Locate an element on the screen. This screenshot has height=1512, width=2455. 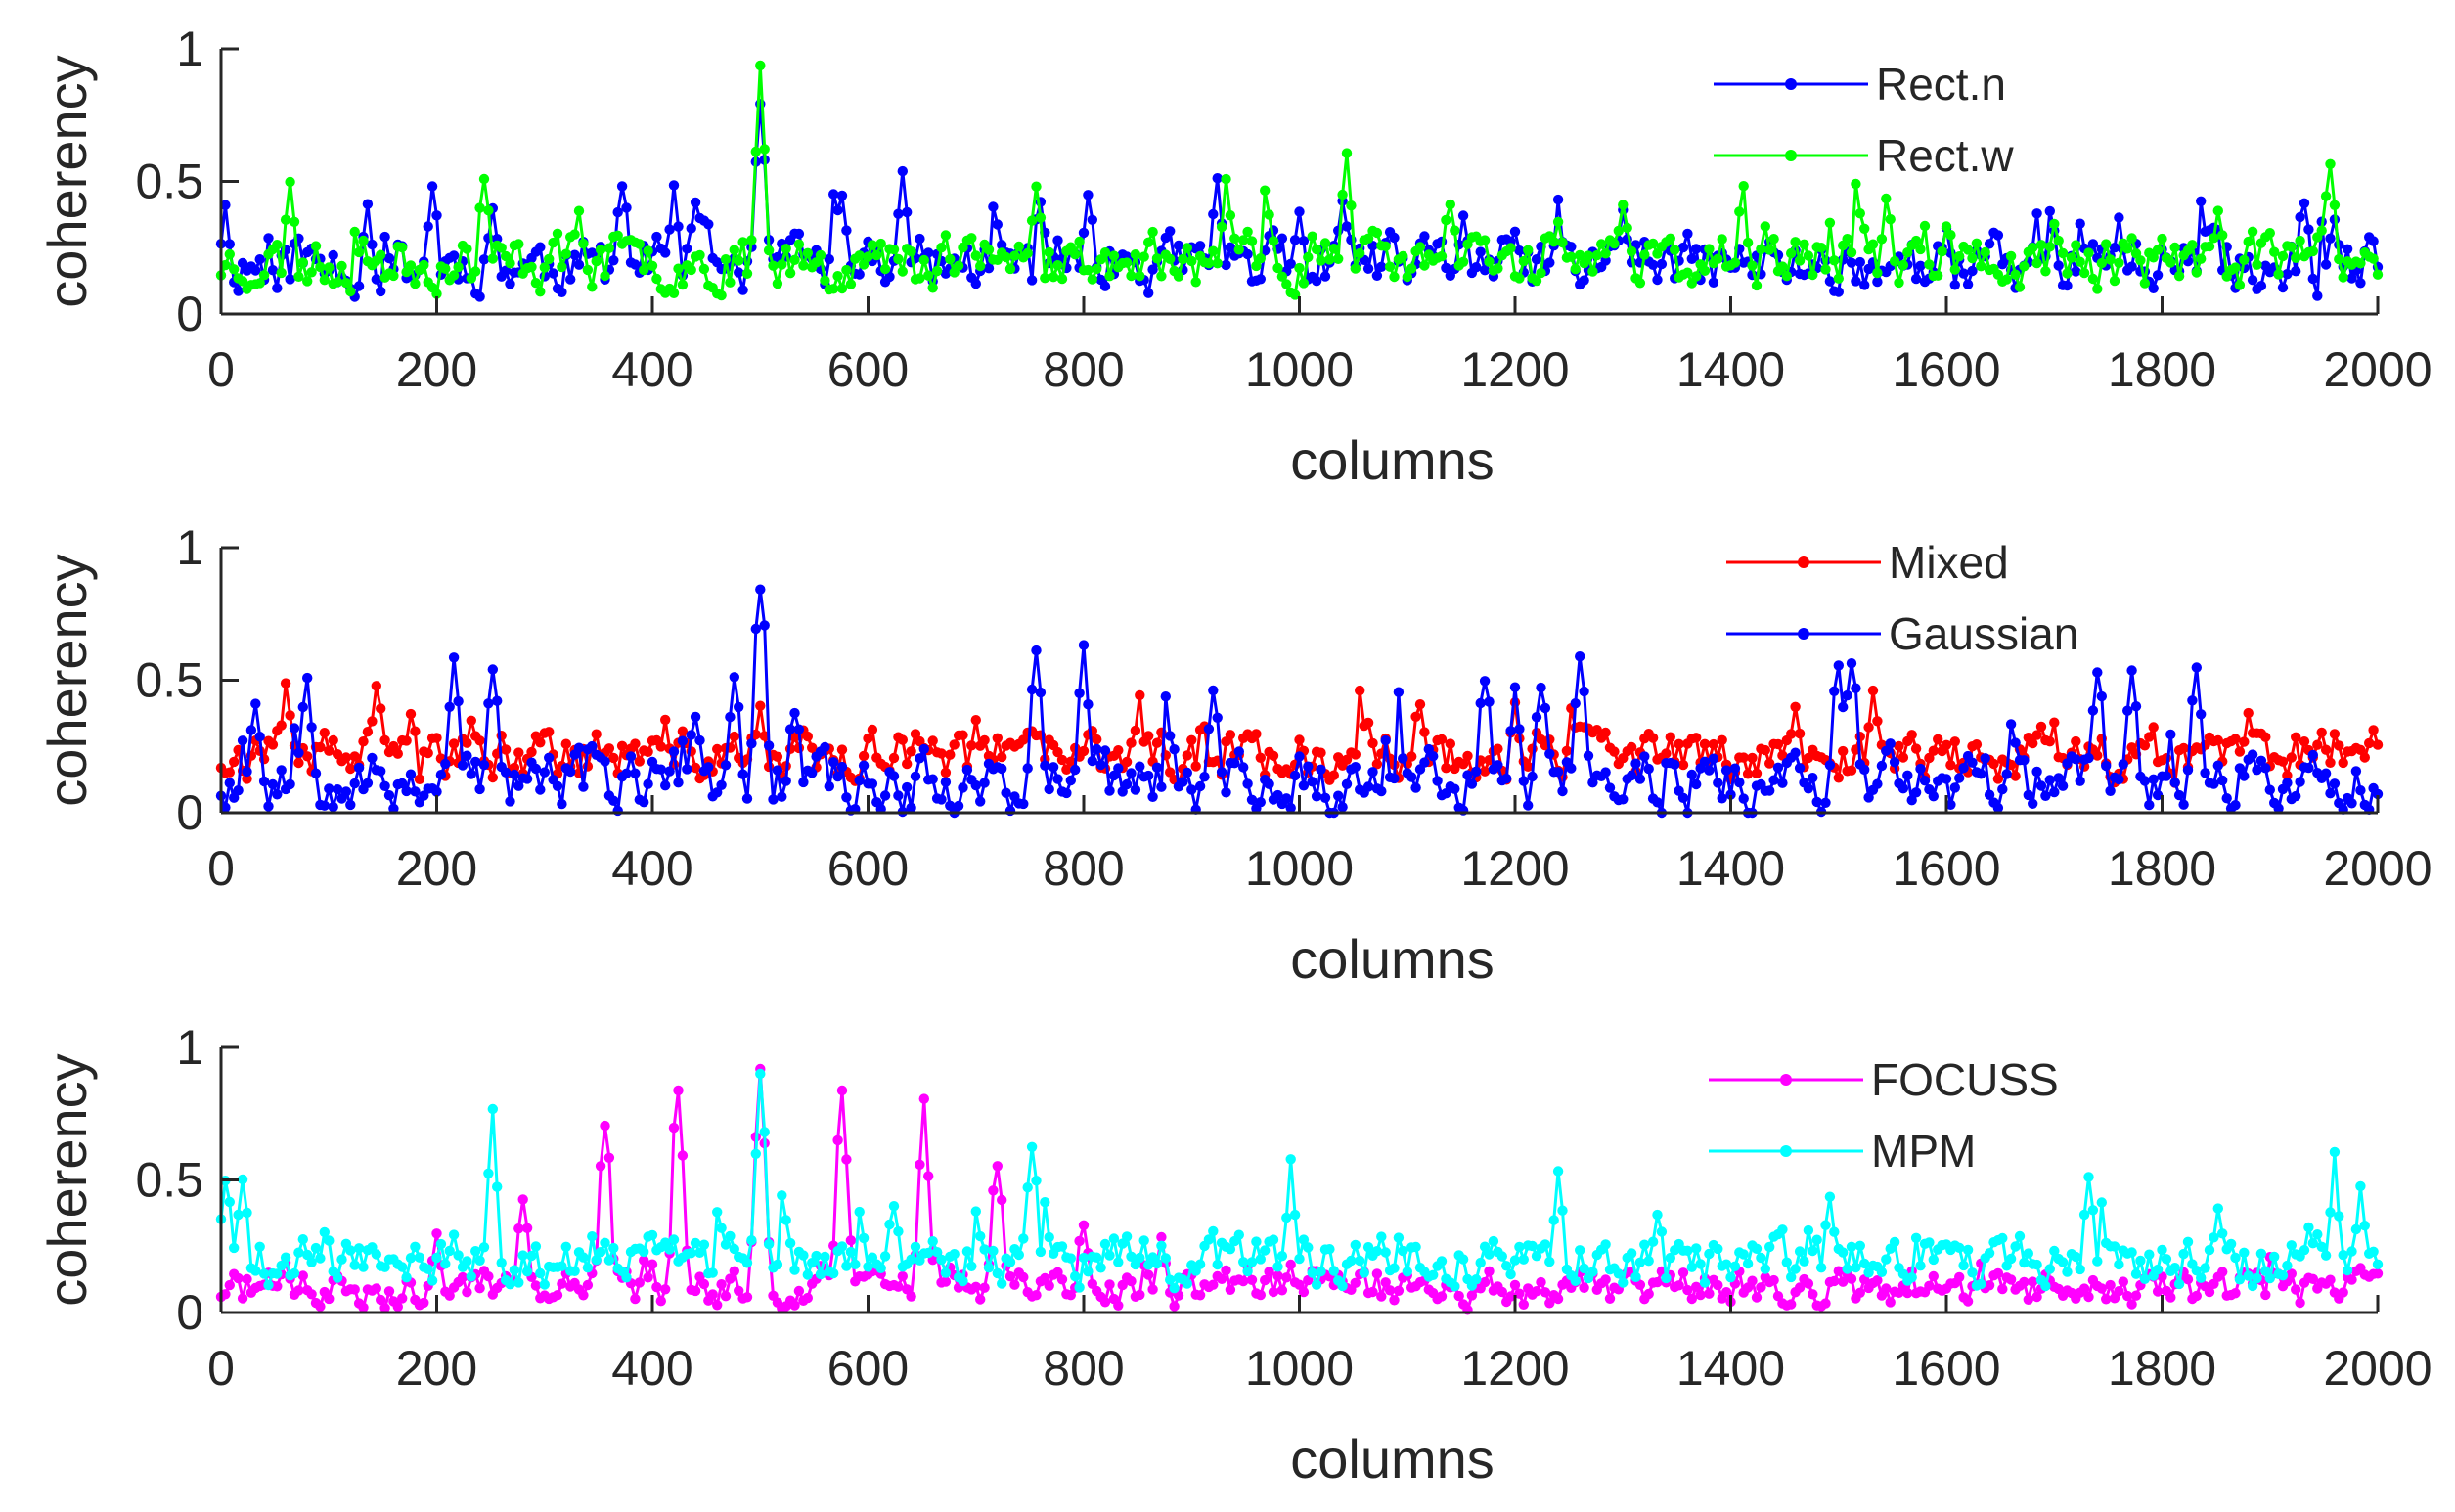
legend-entry: FOCUSS is located at coordinates (1884, 1080).